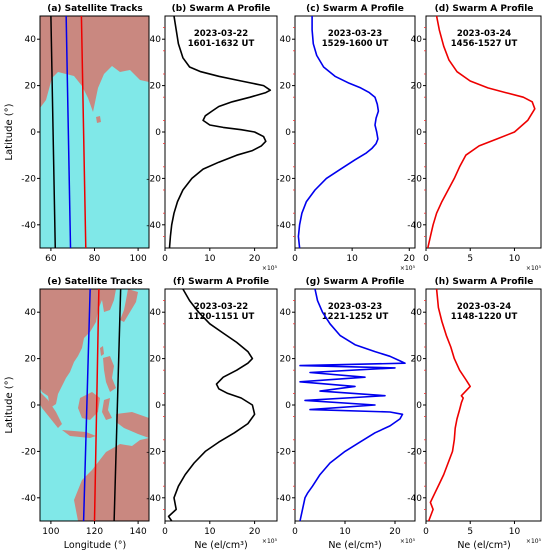  I want to click on ytick-label-f-0: -40, so click(153, 499).